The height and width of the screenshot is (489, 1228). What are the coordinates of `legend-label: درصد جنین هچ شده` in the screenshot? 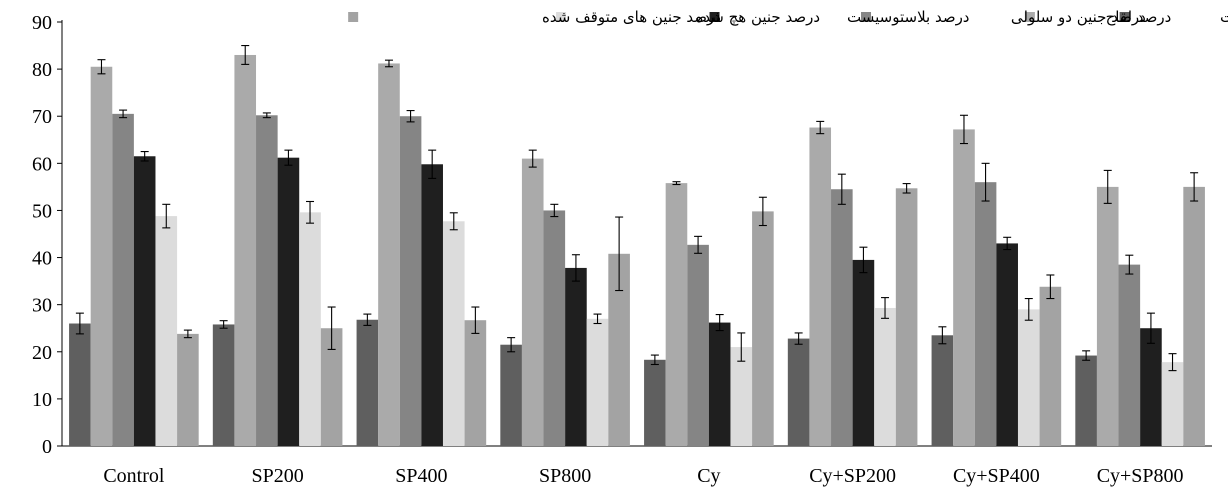 It's located at (758, 17).